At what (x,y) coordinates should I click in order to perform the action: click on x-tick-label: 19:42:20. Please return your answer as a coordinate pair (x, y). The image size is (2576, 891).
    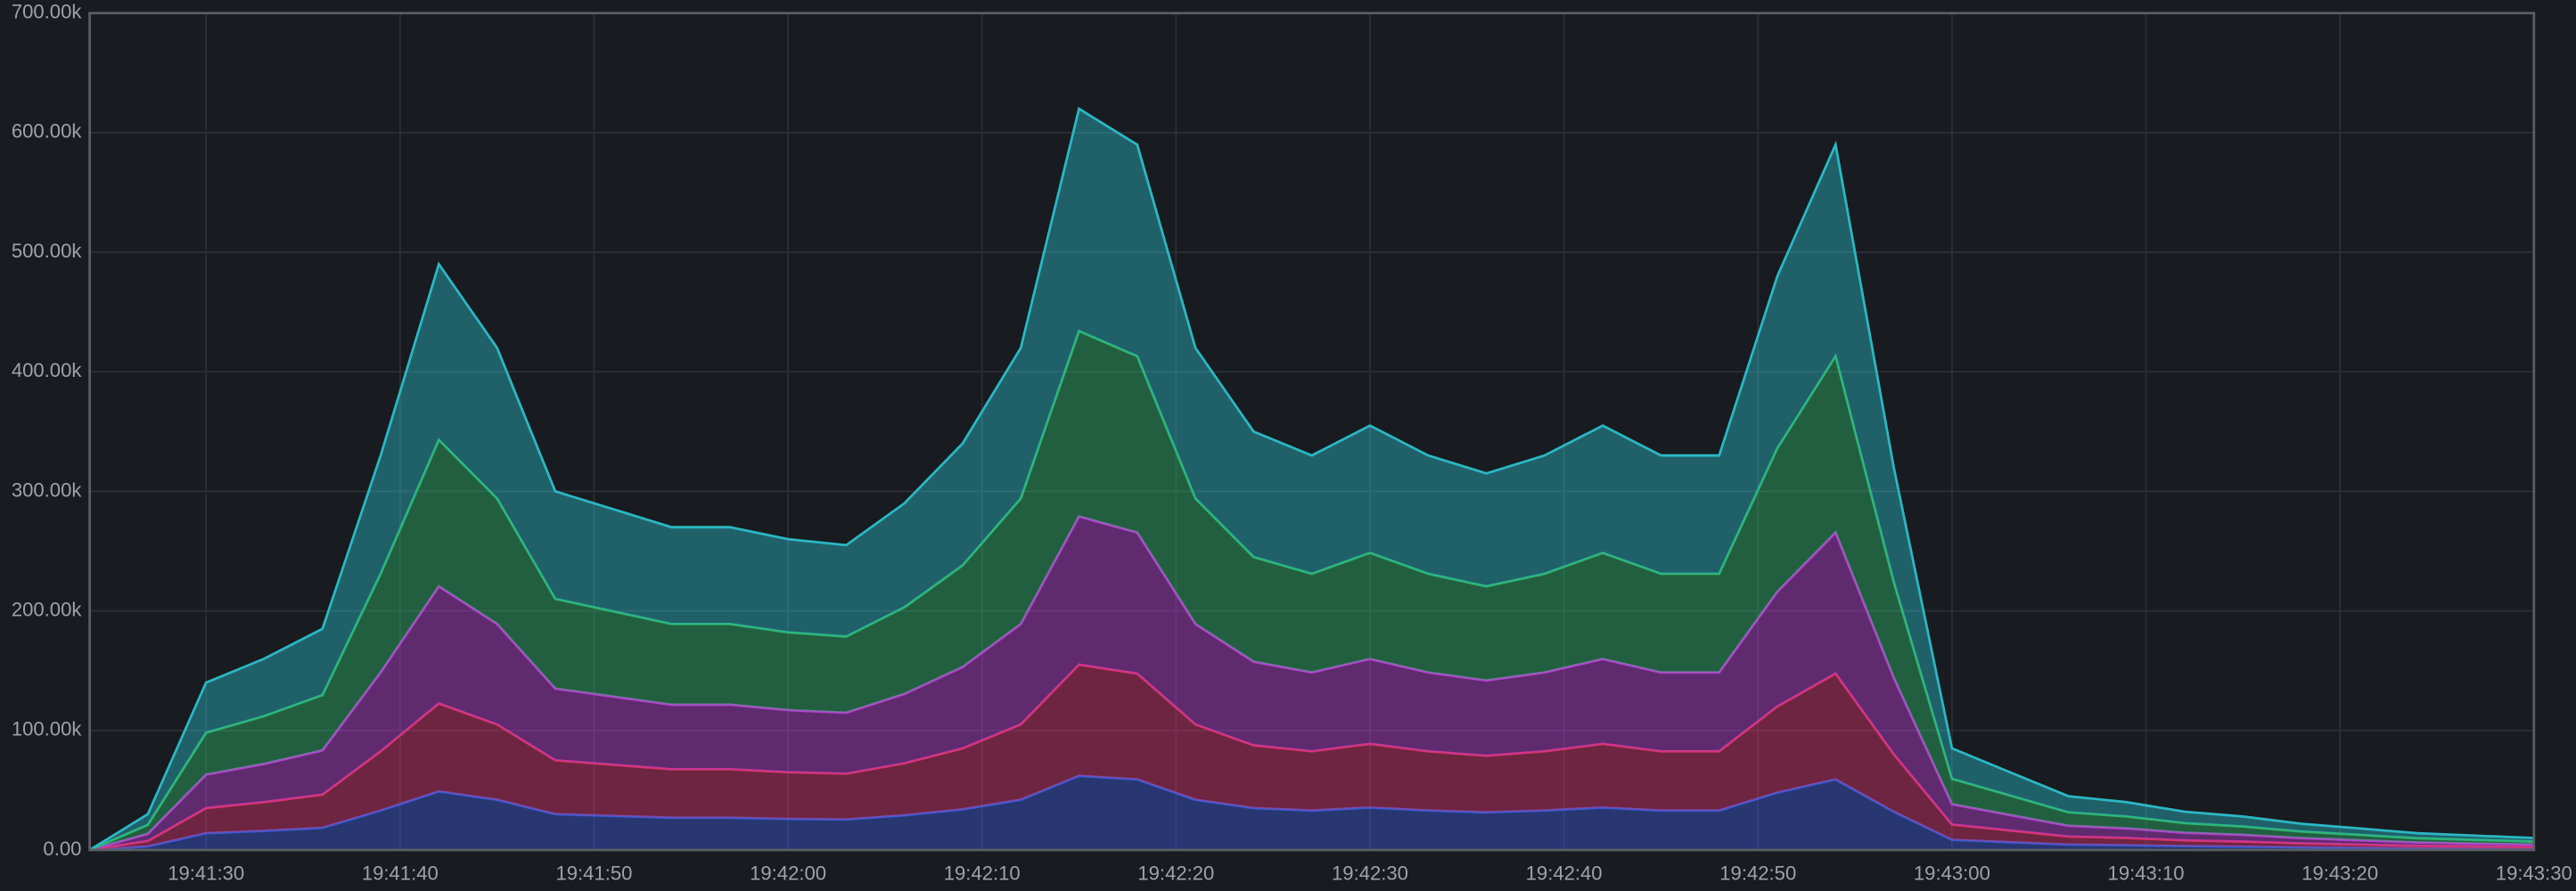
    Looking at the image, I should click on (1175, 873).